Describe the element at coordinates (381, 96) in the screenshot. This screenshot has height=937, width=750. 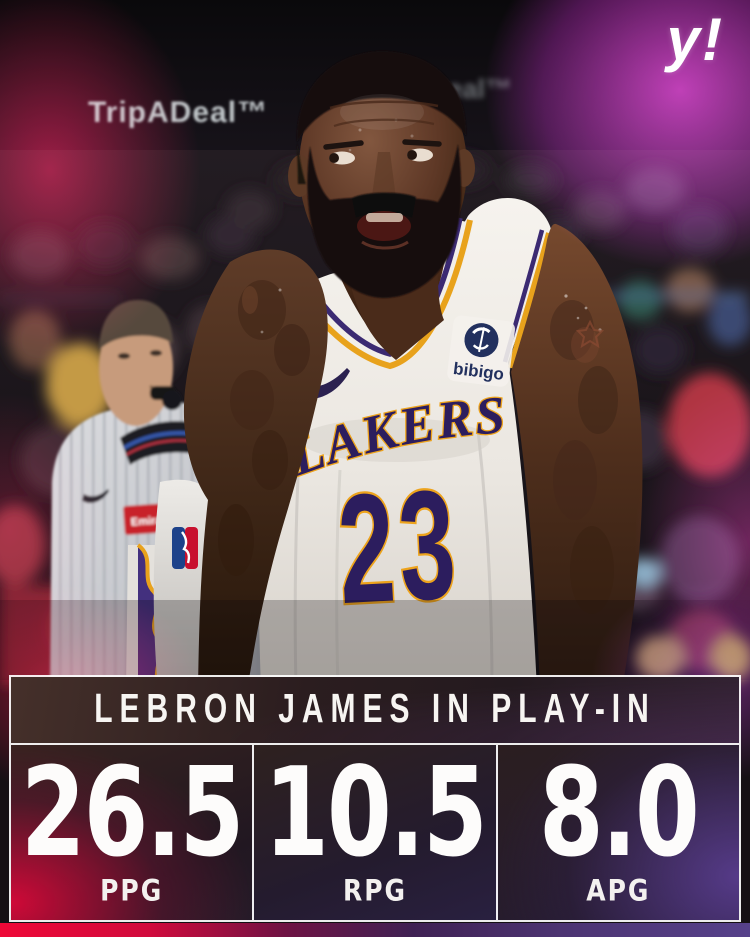
I see `player-hair` at that location.